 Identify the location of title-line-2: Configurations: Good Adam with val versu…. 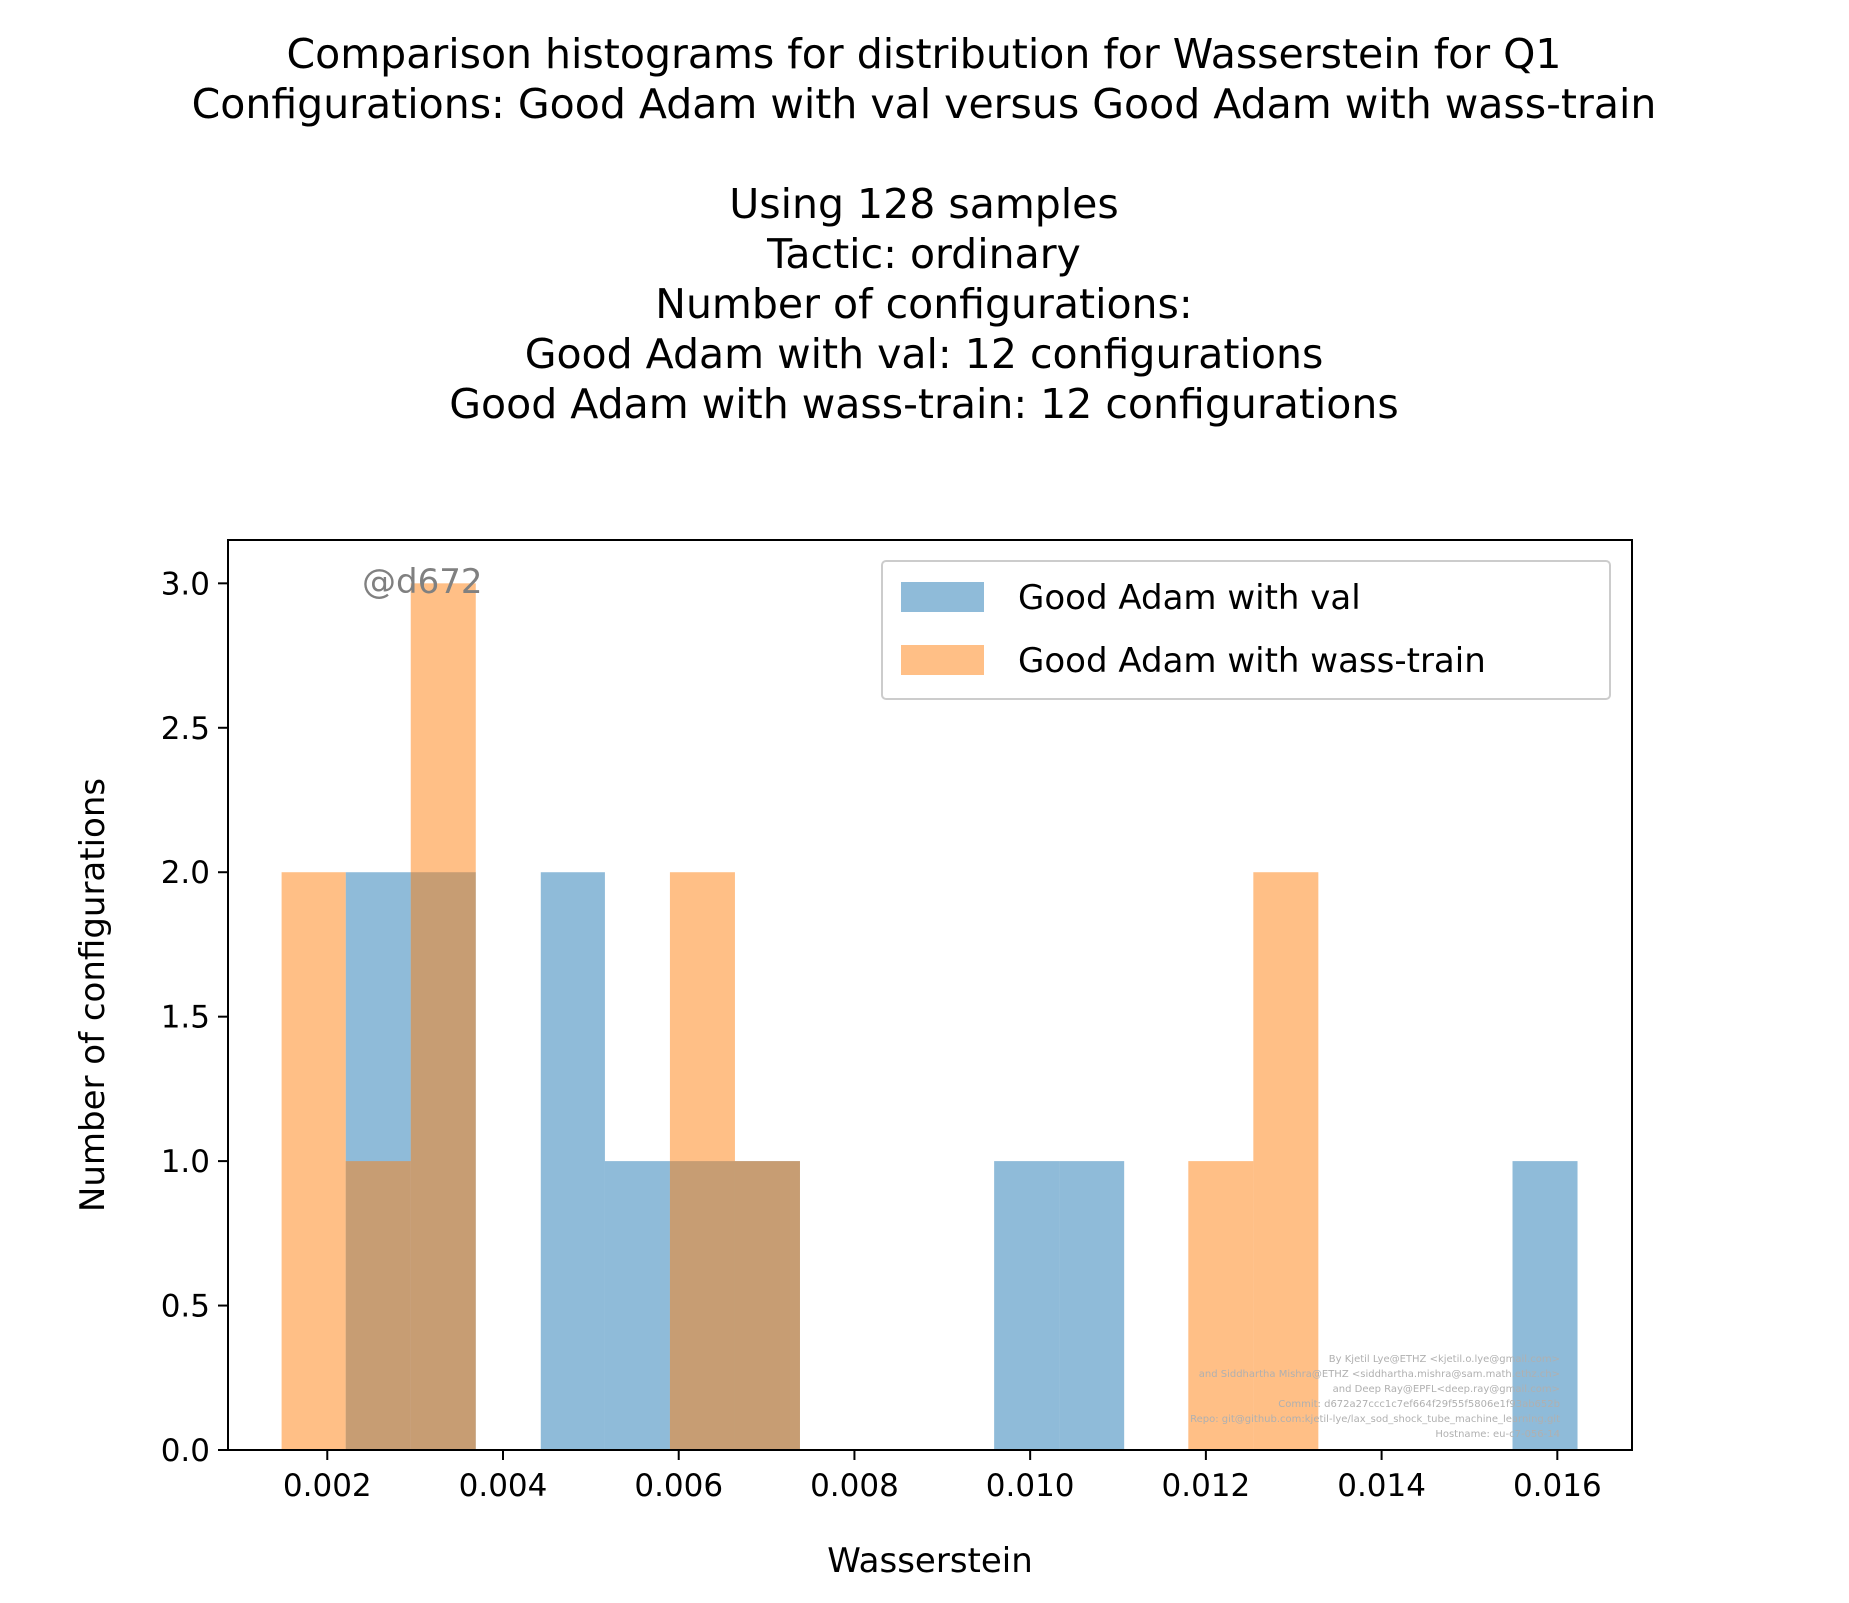
(924, 104).